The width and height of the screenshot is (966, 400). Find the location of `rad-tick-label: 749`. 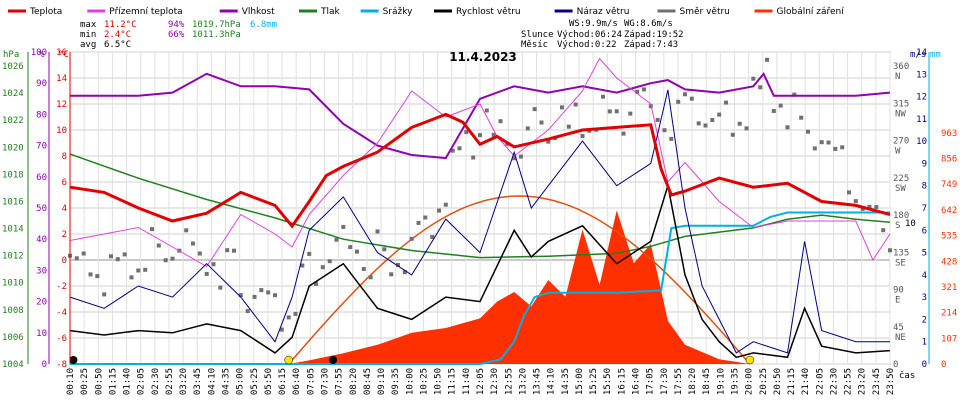

rad-tick-label: 749 is located at coordinates (949, 185).